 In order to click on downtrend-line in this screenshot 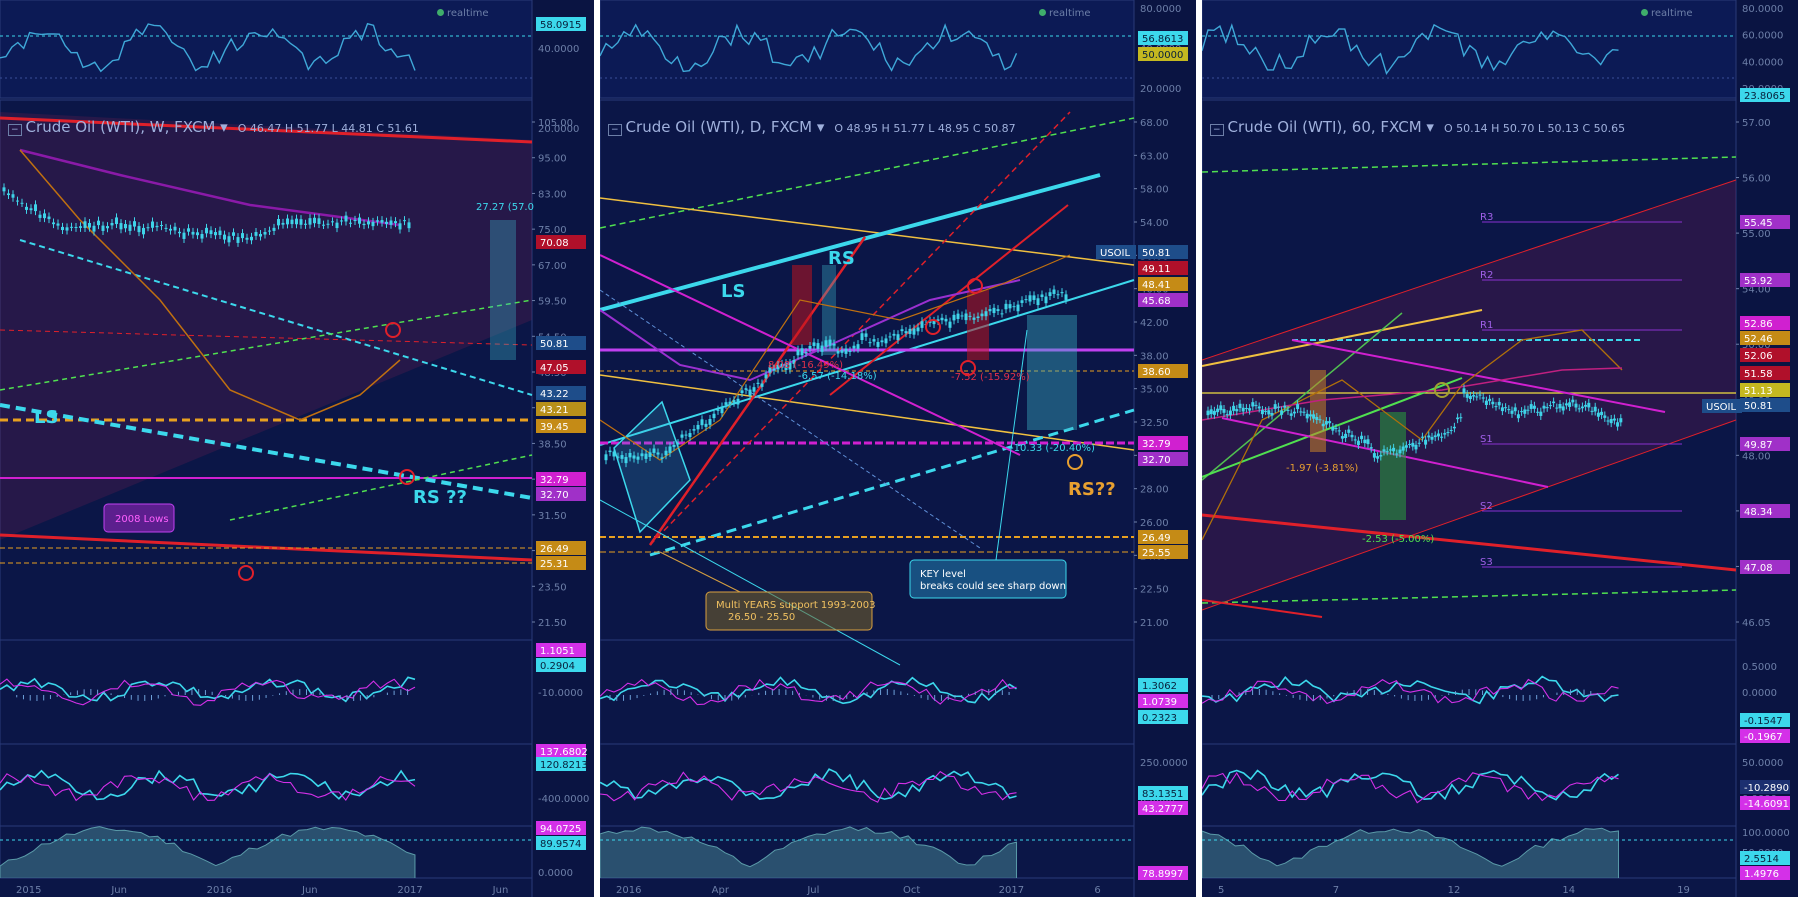, I will do `click(1262, 608)`.